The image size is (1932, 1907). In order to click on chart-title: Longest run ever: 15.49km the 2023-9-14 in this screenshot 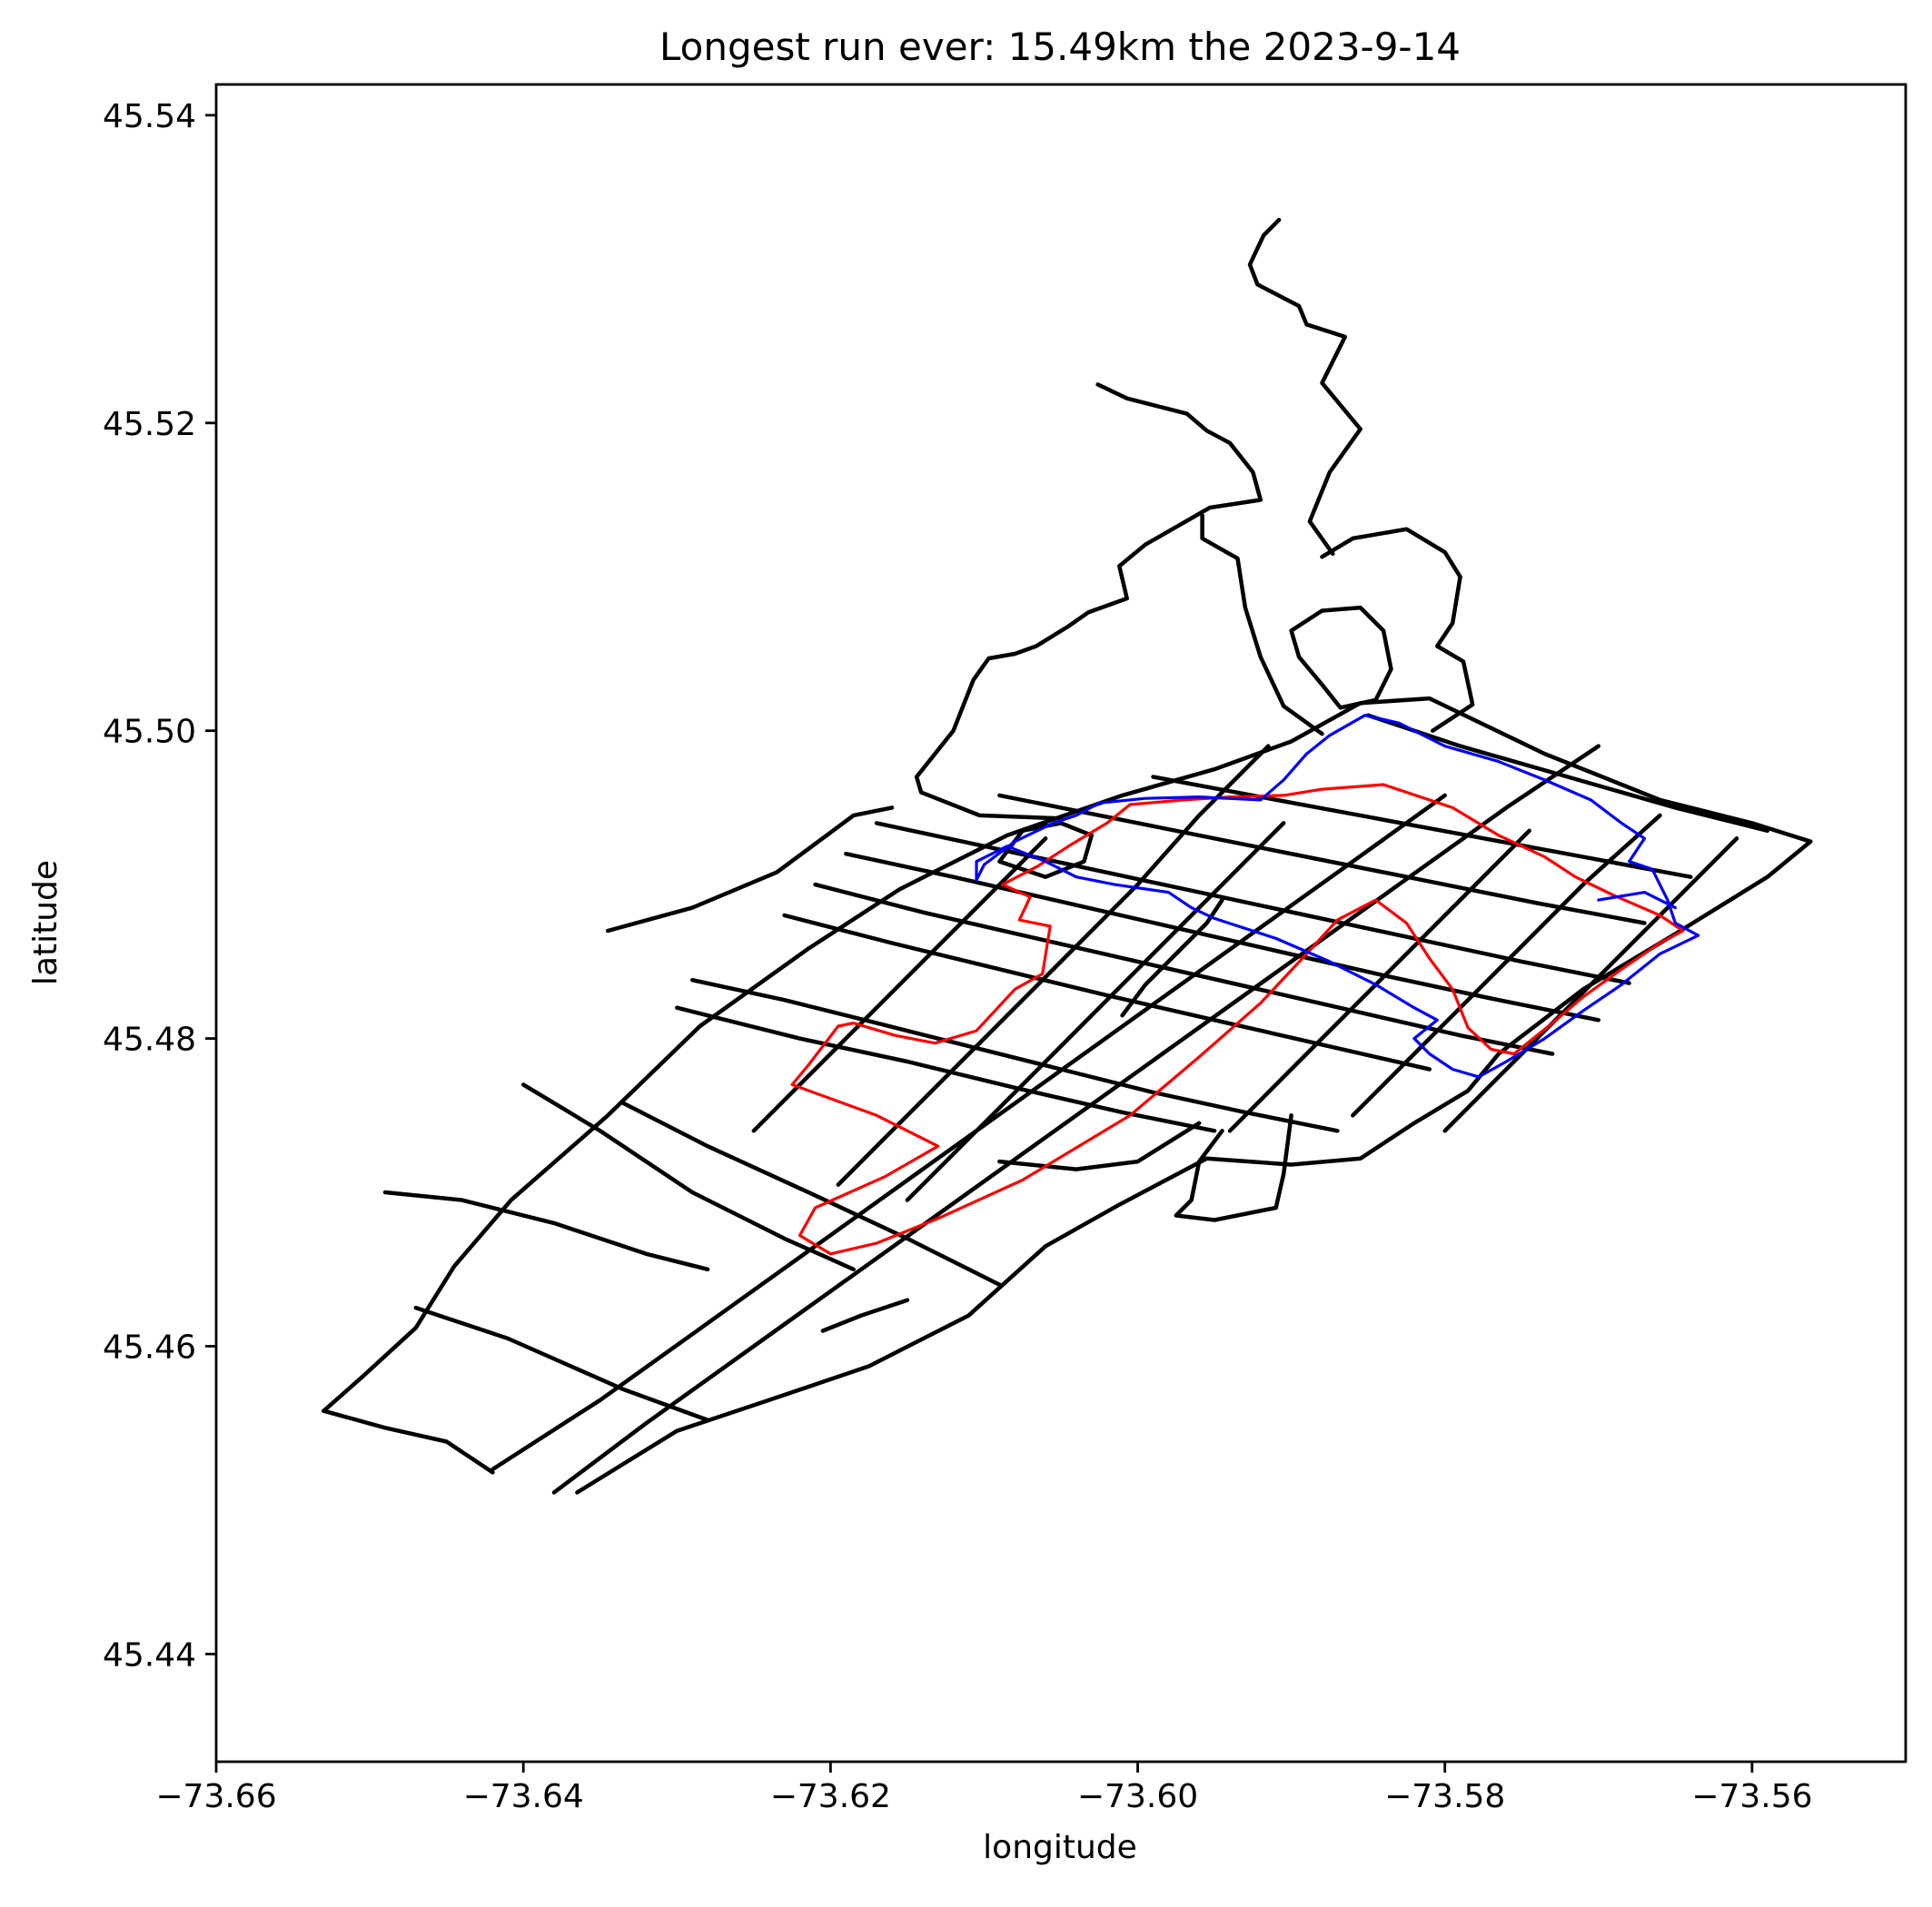, I will do `click(1060, 47)`.